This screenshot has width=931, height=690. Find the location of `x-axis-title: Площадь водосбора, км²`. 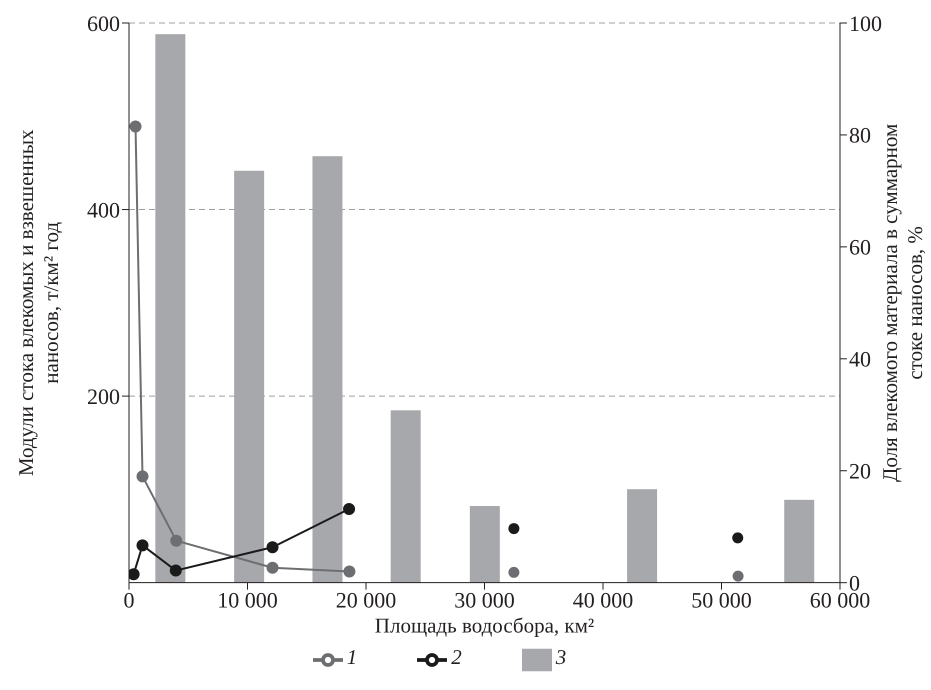

x-axis-title: Площадь водосбора, км² is located at coordinates (484, 626).